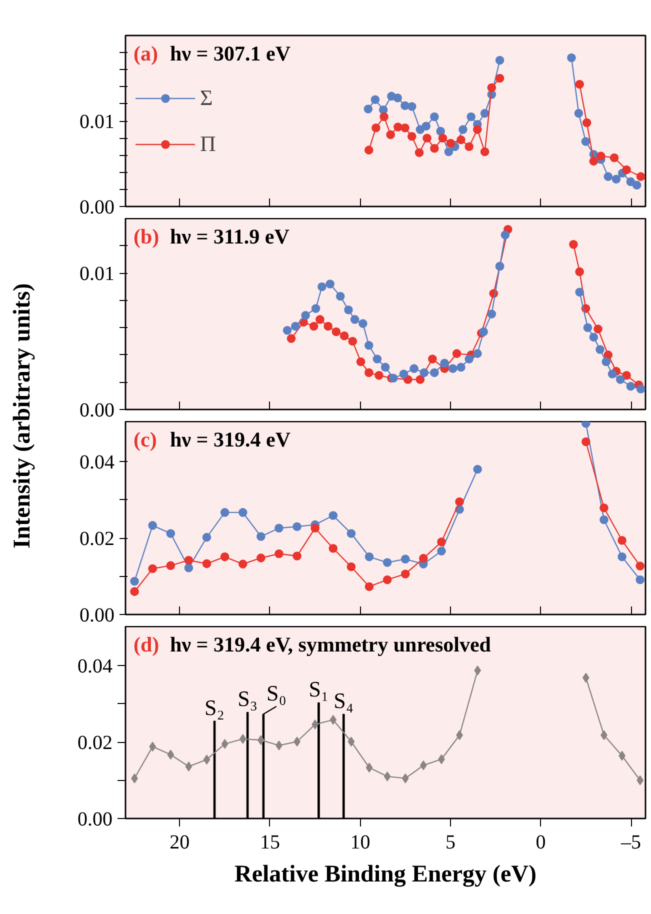  I want to click on x-tick-label: –5, so click(631, 843).